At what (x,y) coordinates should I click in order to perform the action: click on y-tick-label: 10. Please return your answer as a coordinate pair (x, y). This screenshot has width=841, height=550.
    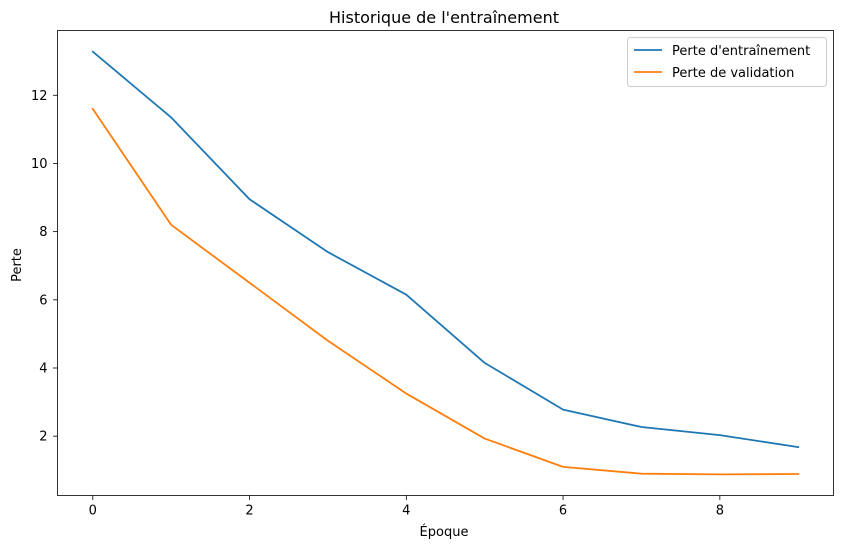
    Looking at the image, I should click on (39, 164).